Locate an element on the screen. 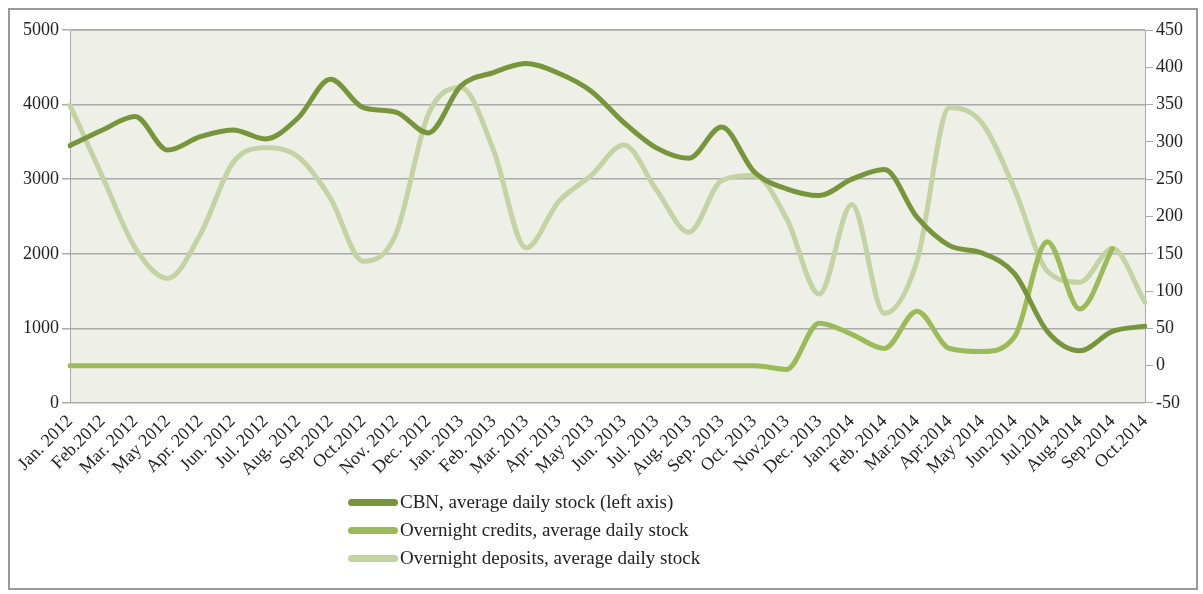 The height and width of the screenshot is (594, 1203). y-tick-label: 4000 is located at coordinates (41, 103).